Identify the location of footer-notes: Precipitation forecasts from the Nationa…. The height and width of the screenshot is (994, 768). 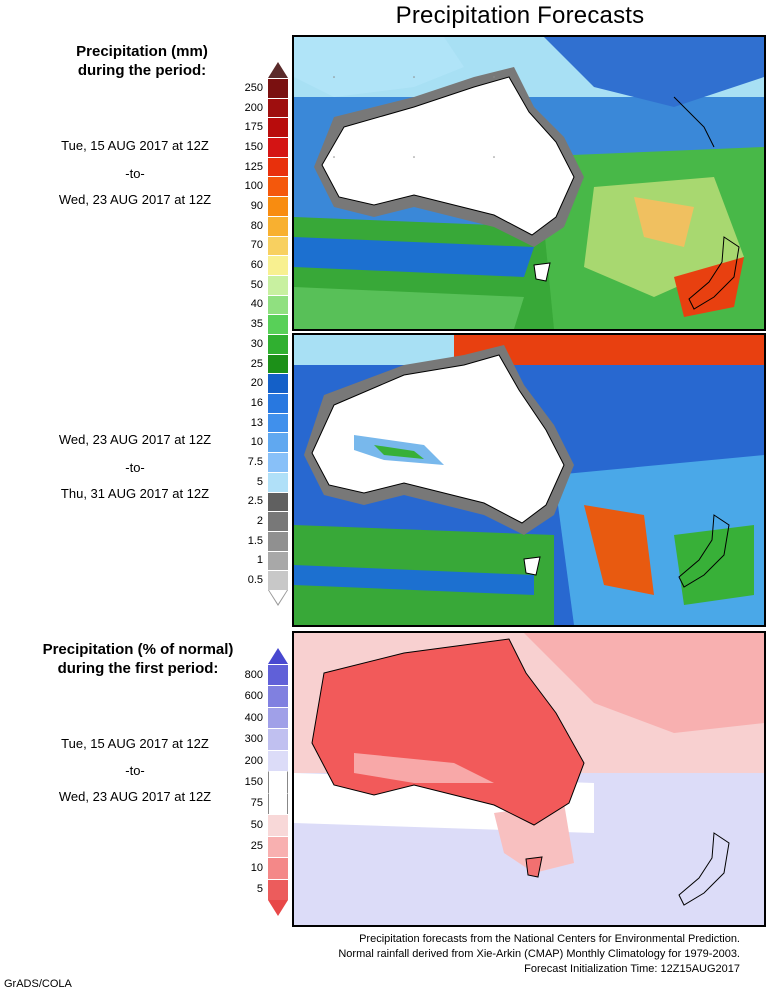
(520, 954).